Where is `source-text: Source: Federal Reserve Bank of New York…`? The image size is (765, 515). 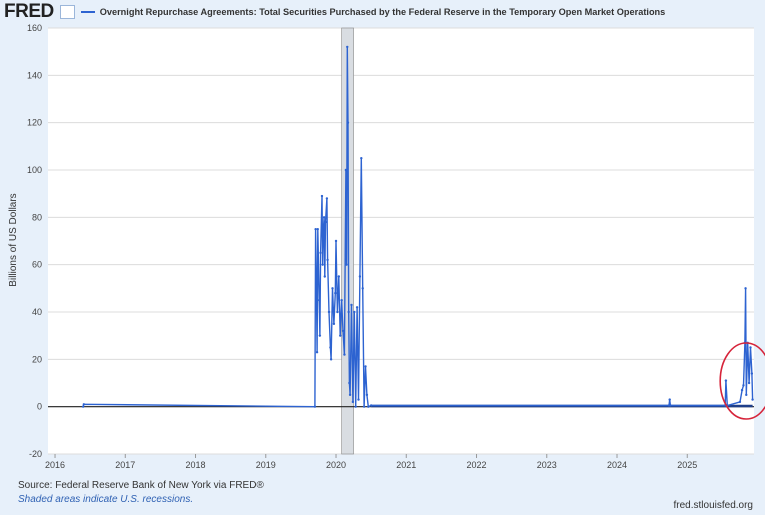 source-text: Source: Federal Reserve Bank of New York… is located at coordinates (141, 485).